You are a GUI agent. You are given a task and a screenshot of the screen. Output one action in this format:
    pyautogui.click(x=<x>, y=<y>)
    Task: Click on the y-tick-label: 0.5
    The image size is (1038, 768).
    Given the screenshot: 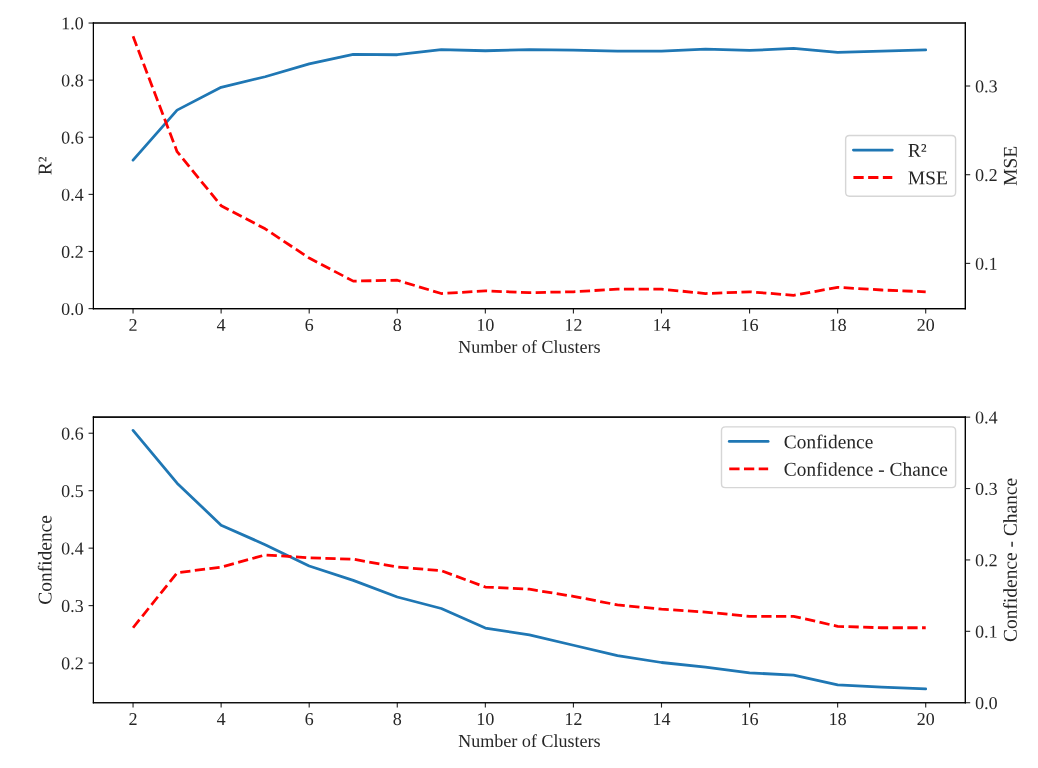 What is the action you would take?
    pyautogui.click(x=72, y=491)
    